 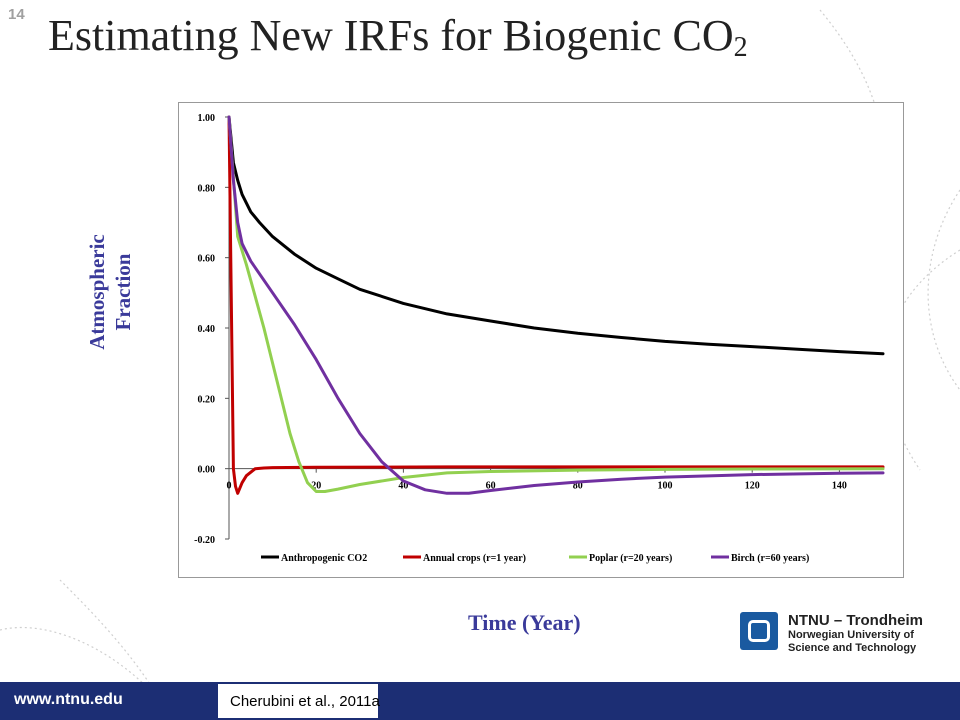 I want to click on y-axis-label-line2: Fraction, so click(x=123, y=292).